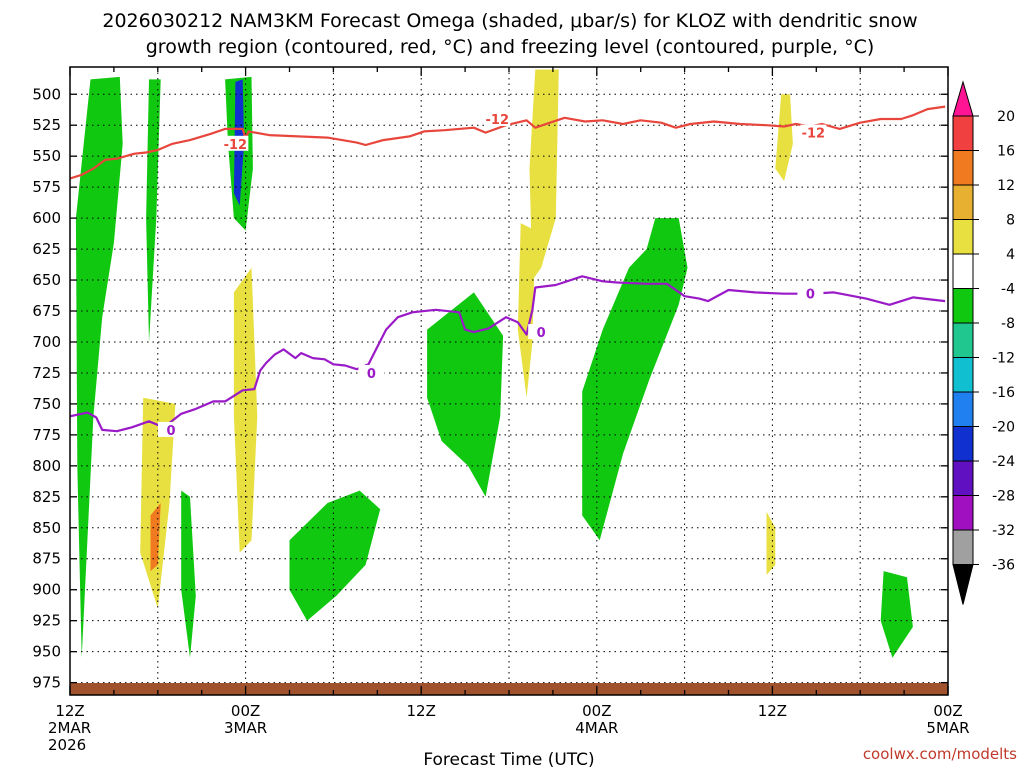 This screenshot has width=1024, height=768. What do you see at coordinates (1006, 186) in the screenshot?
I see `colorbar-label: 12` at bounding box center [1006, 186].